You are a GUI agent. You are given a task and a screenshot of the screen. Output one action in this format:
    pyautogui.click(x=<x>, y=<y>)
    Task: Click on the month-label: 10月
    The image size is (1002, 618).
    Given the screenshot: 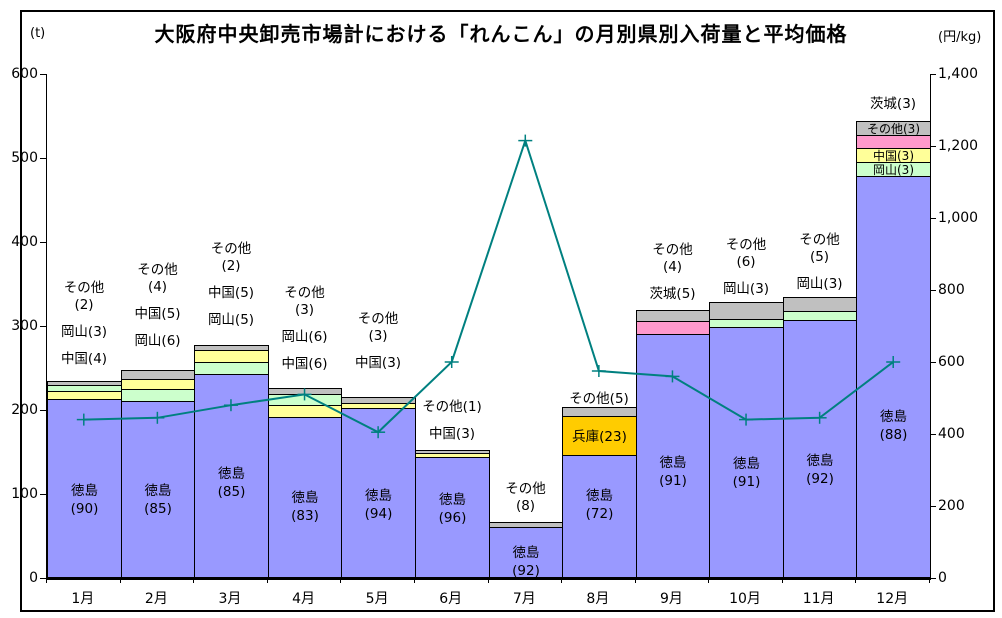 What is the action you would take?
    pyautogui.click(x=745, y=599)
    